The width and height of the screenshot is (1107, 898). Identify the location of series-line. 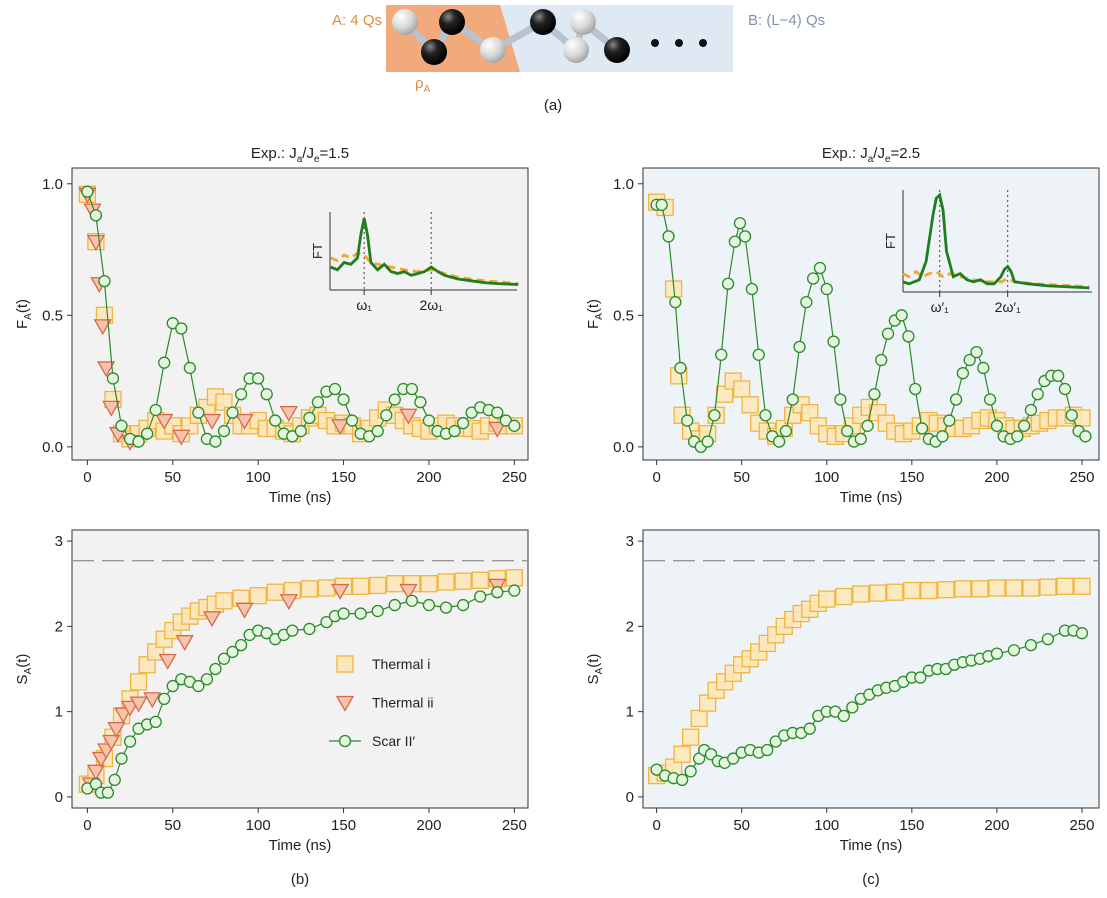
(996, 241).